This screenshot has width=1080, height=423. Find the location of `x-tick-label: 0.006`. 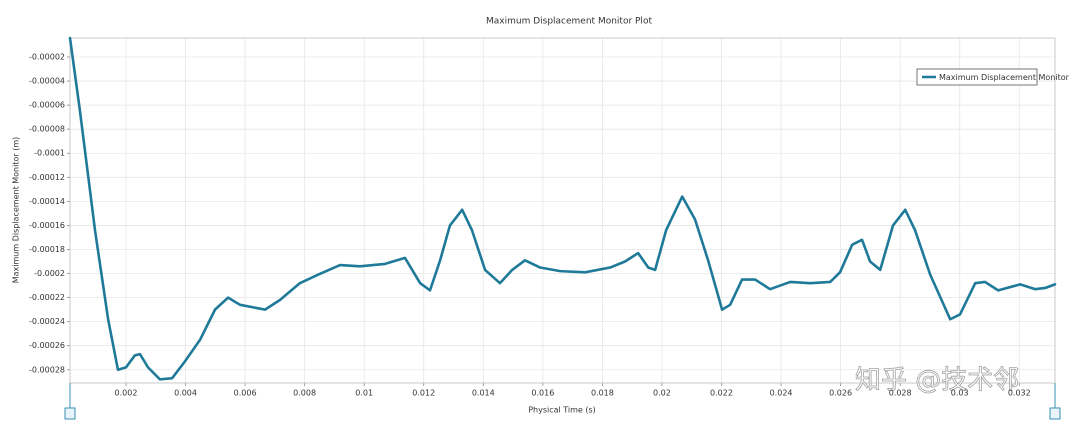

x-tick-label: 0.006 is located at coordinates (245, 393).